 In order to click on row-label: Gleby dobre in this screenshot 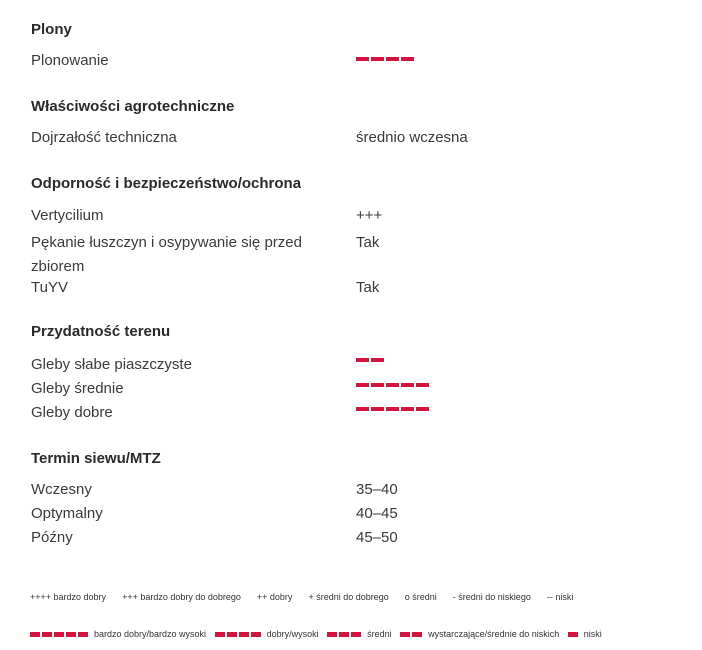, I will do `click(72, 412)`.